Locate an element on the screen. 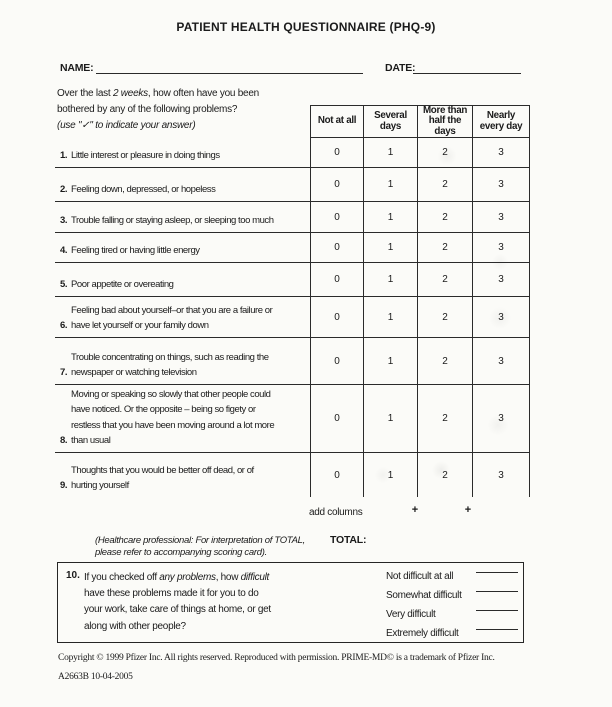  score-cell-q1-0: 0 is located at coordinates (336, 153).